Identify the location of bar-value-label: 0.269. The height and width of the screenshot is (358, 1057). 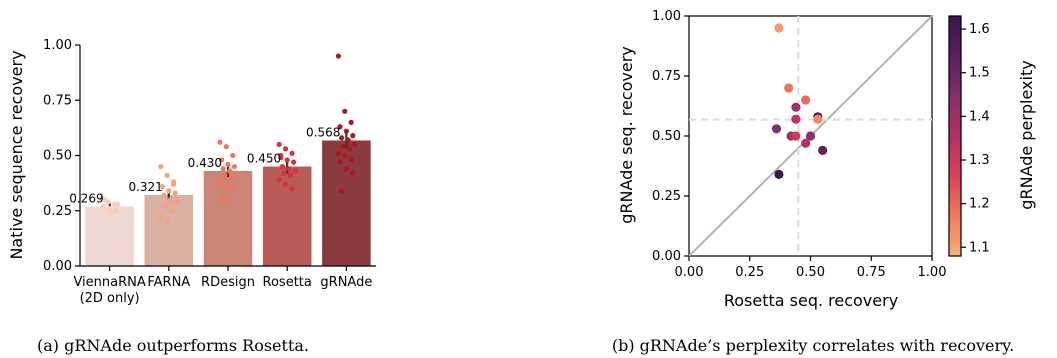
(86, 199).